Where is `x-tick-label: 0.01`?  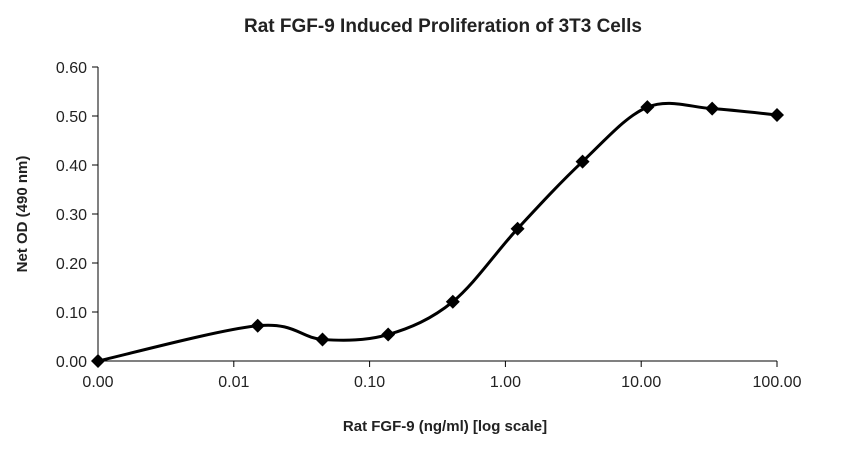 x-tick-label: 0.01 is located at coordinates (233, 382).